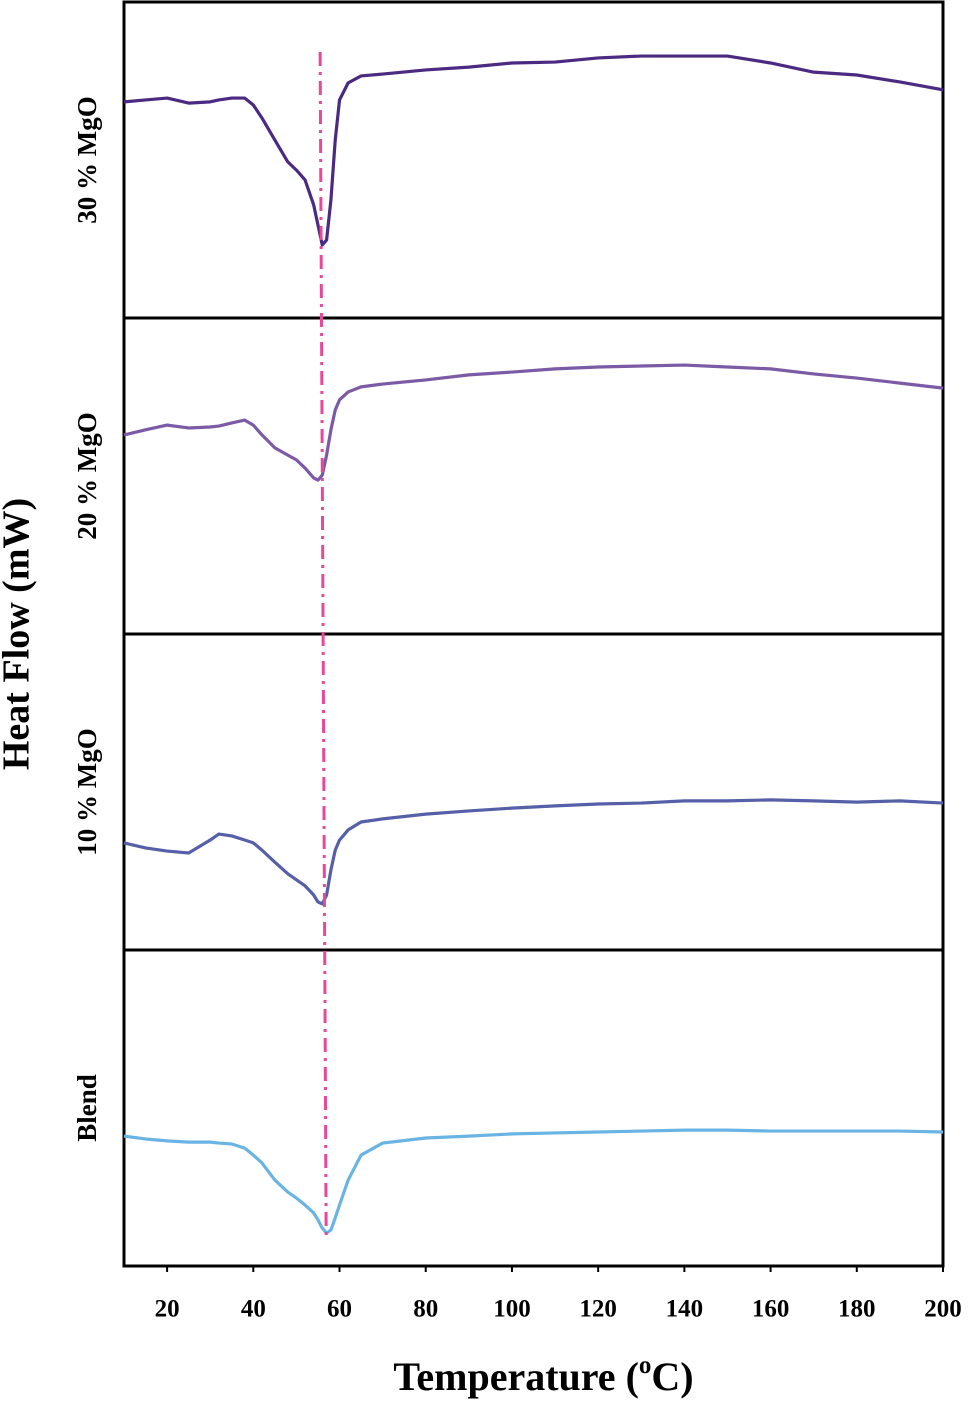 Image resolution: width=969 pixels, height=1402 pixels. I want to click on x-tick-label: 80, so click(425, 1309).